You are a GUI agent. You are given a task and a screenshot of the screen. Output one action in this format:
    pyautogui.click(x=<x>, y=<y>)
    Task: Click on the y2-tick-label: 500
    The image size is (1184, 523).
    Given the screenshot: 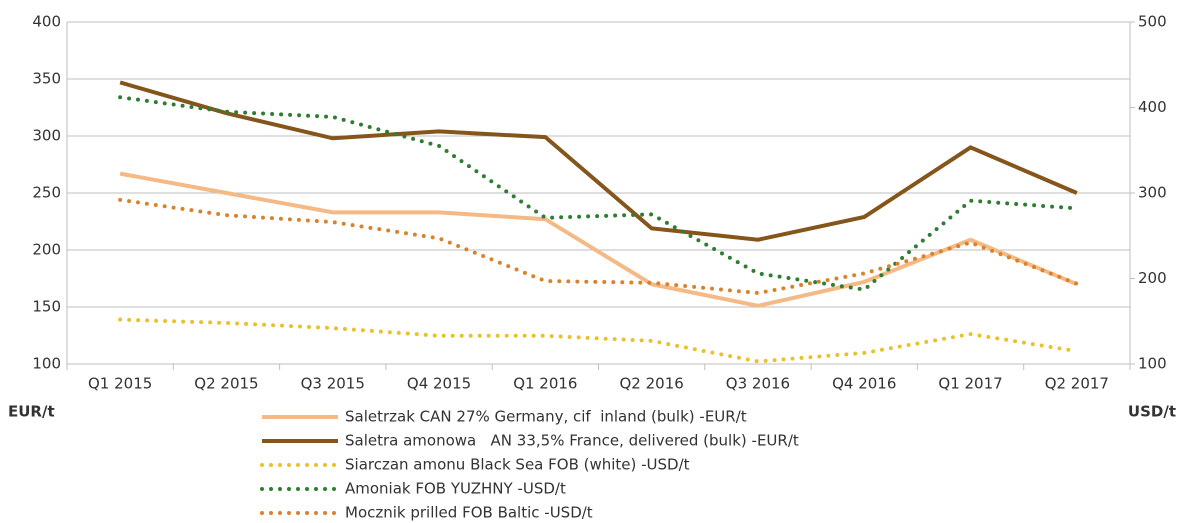 What is the action you would take?
    pyautogui.click(x=1152, y=22)
    